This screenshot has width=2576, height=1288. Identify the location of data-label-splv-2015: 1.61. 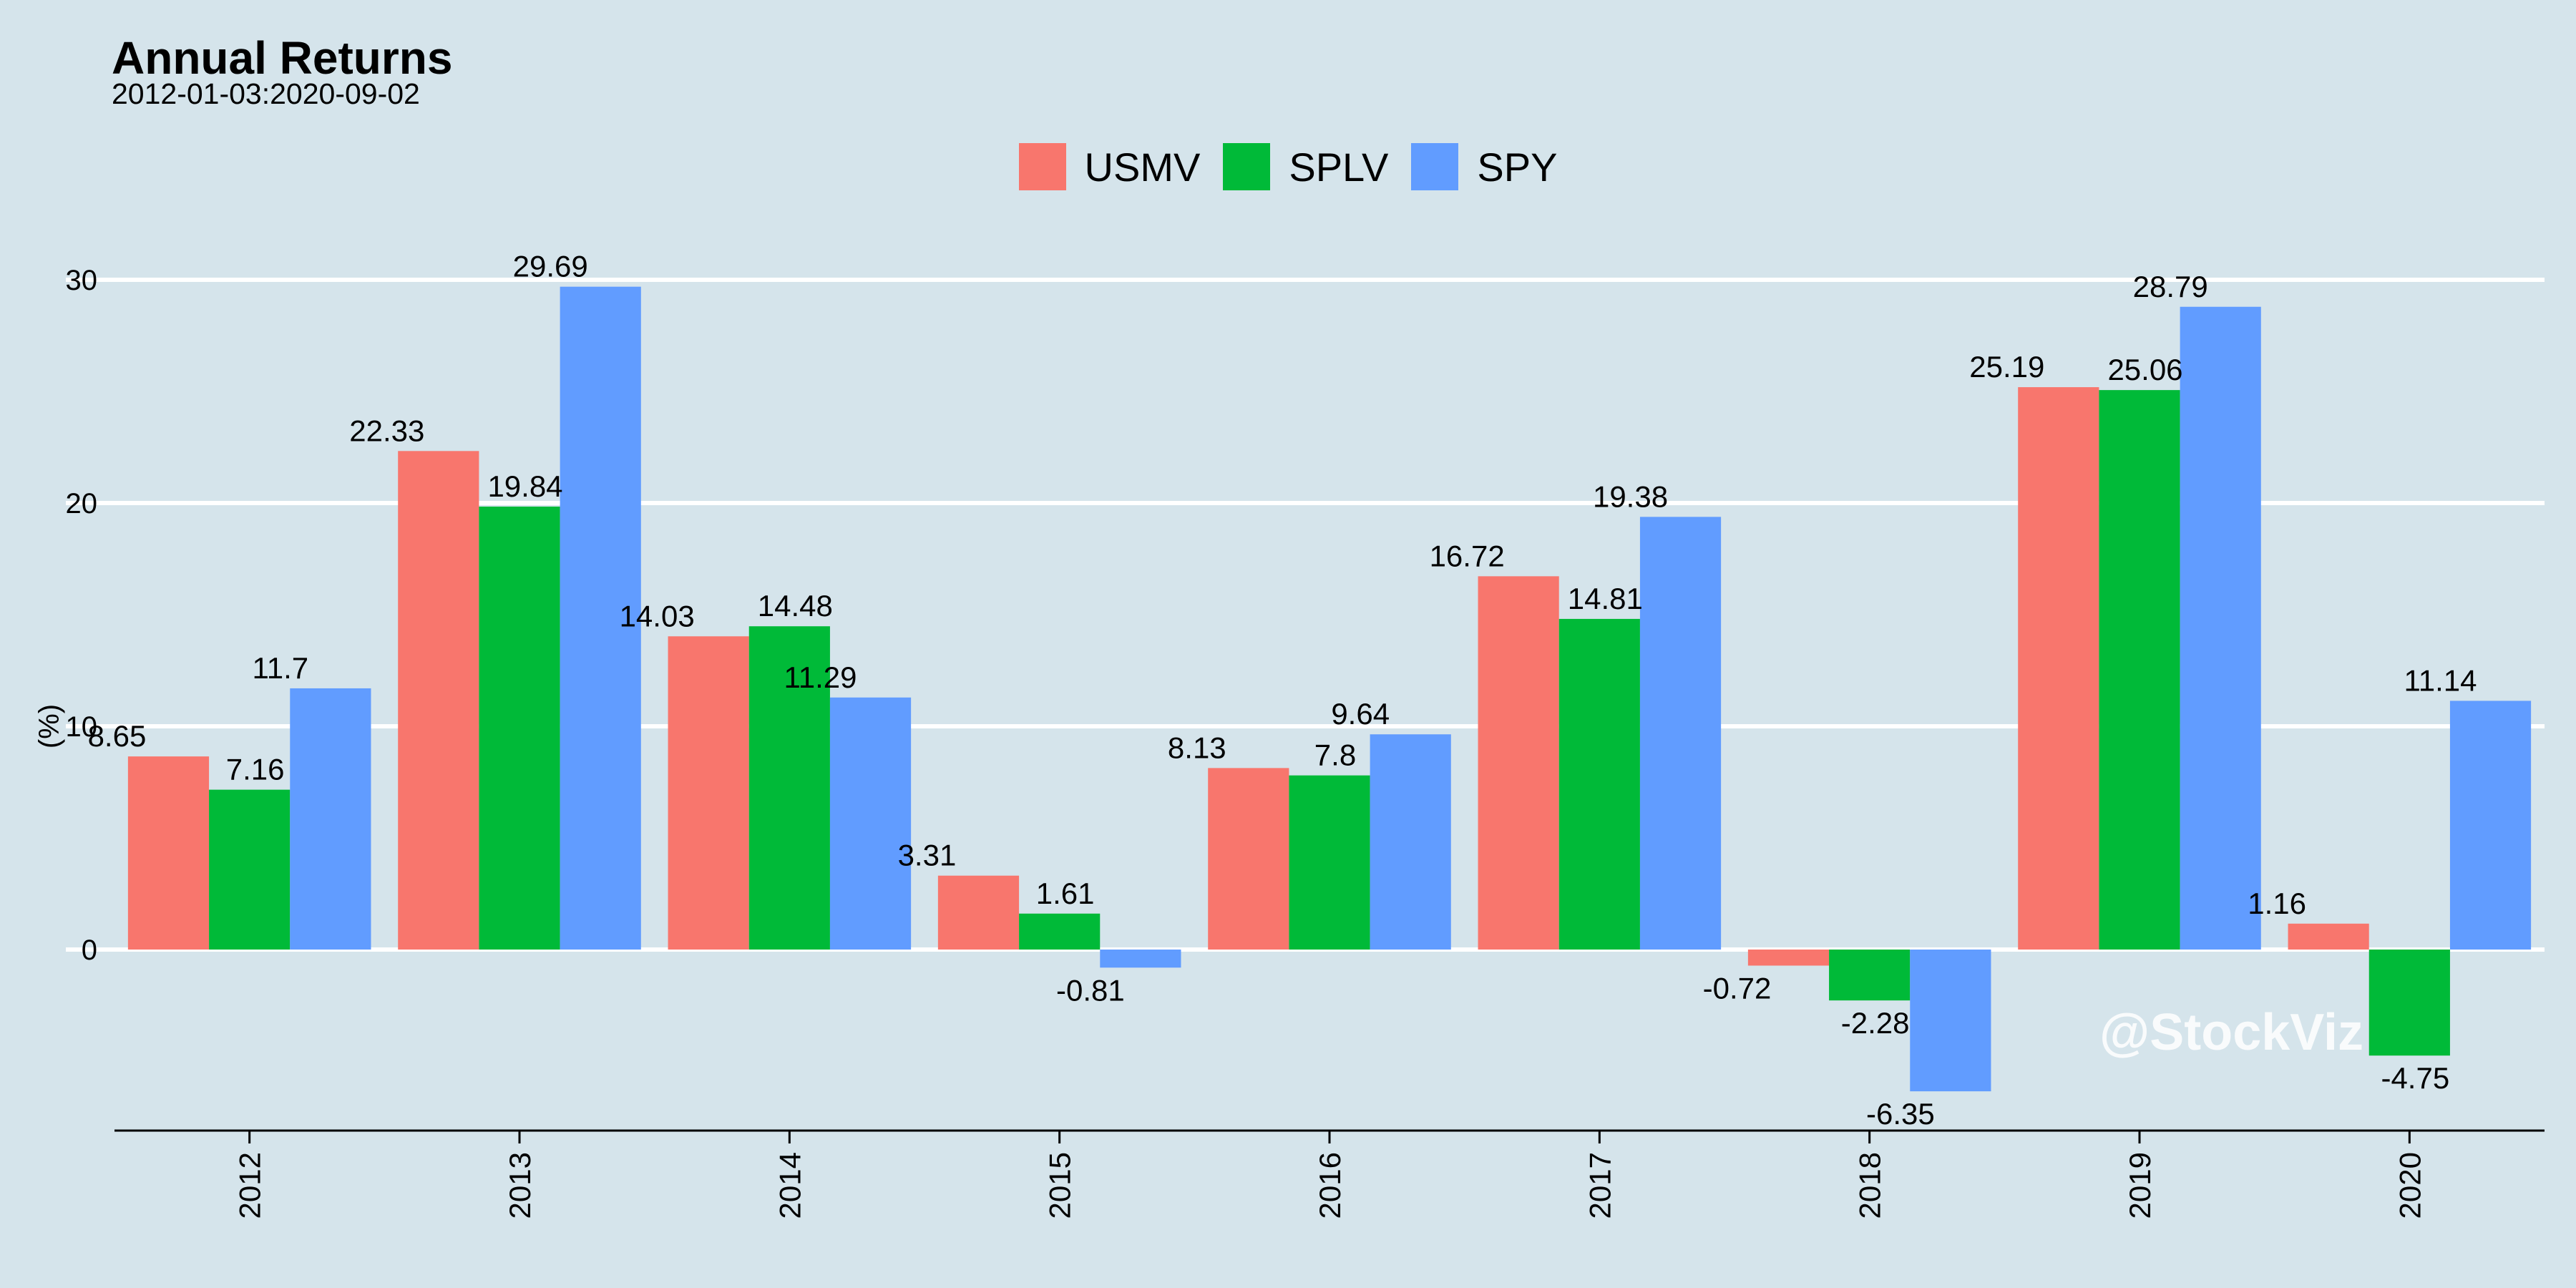
(1065, 894).